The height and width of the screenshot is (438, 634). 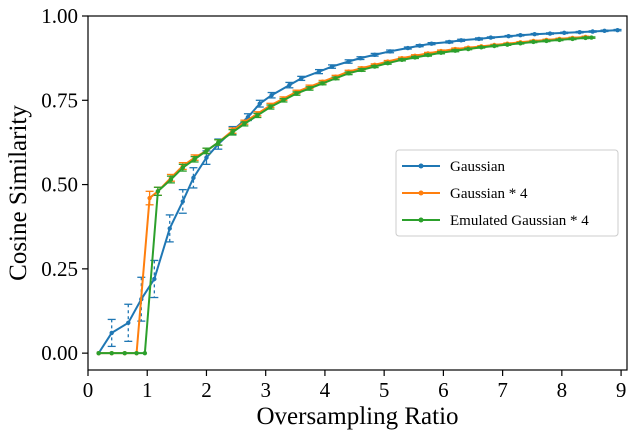 I want to click on y-axis-label: Cosine Similarity, so click(x=18, y=193).